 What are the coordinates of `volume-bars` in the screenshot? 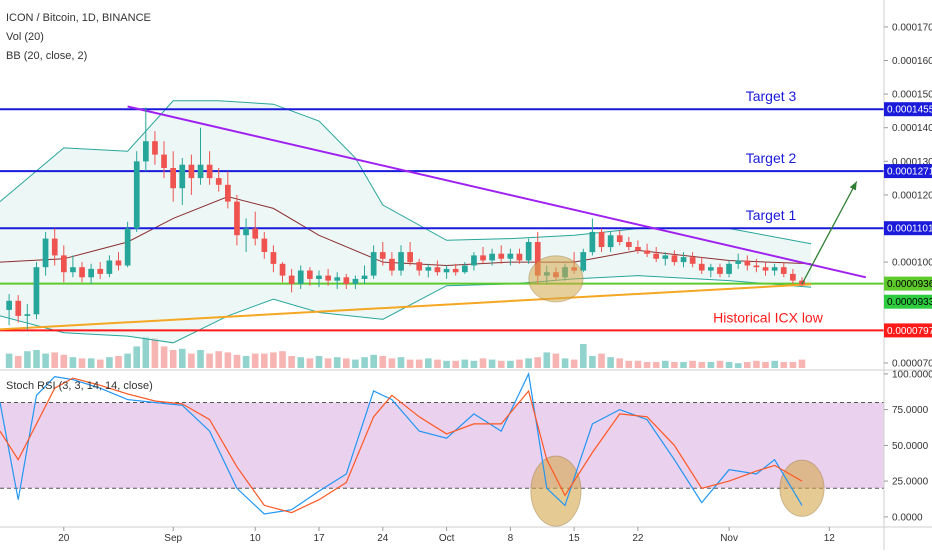 It's located at (405, 352).